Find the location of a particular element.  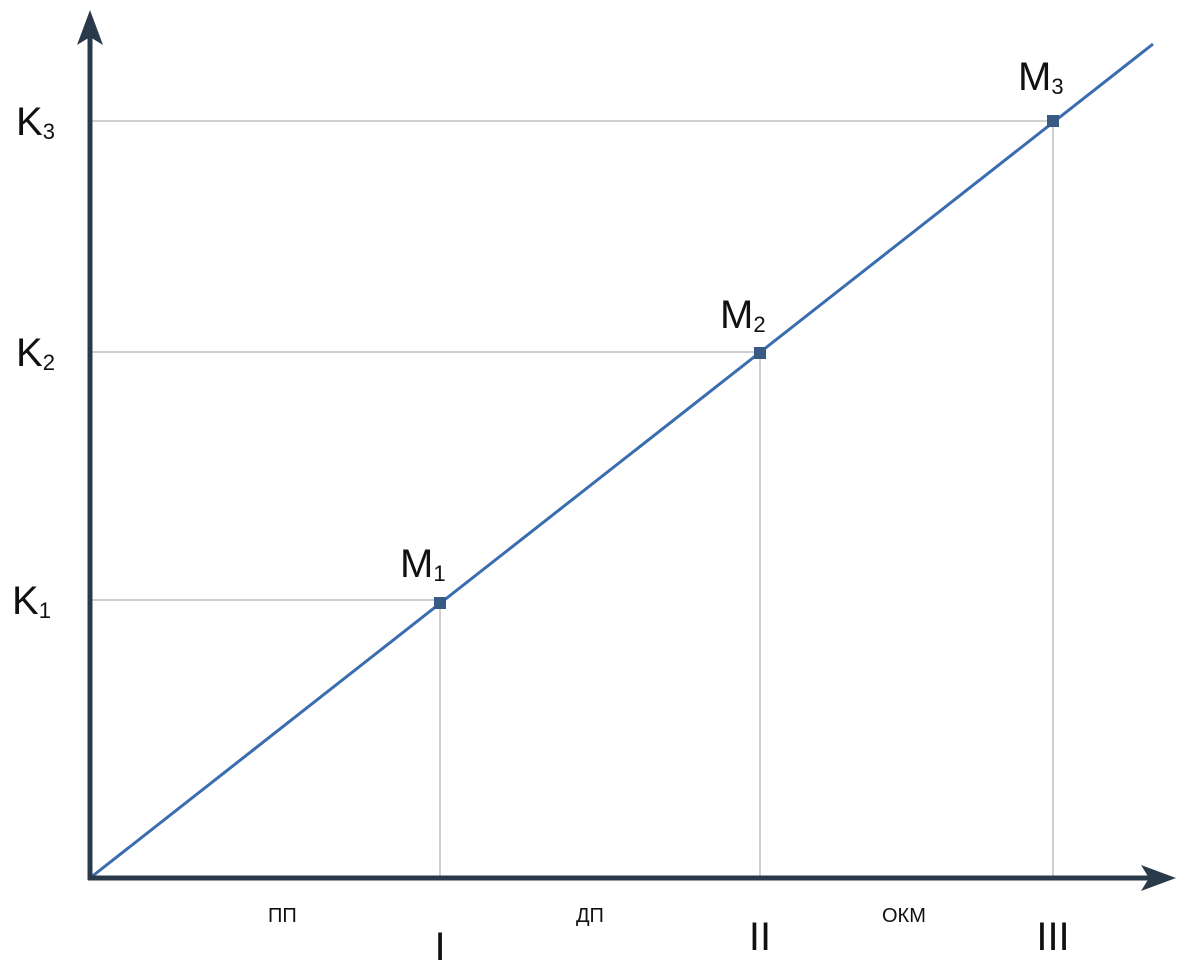

y-label-k2: K2 is located at coordinates (35, 353).